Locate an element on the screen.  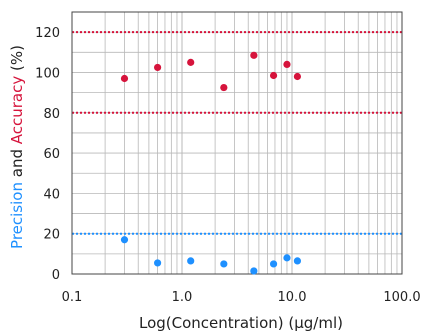
x-tick-label: 1.0 is located at coordinates (182, 297).